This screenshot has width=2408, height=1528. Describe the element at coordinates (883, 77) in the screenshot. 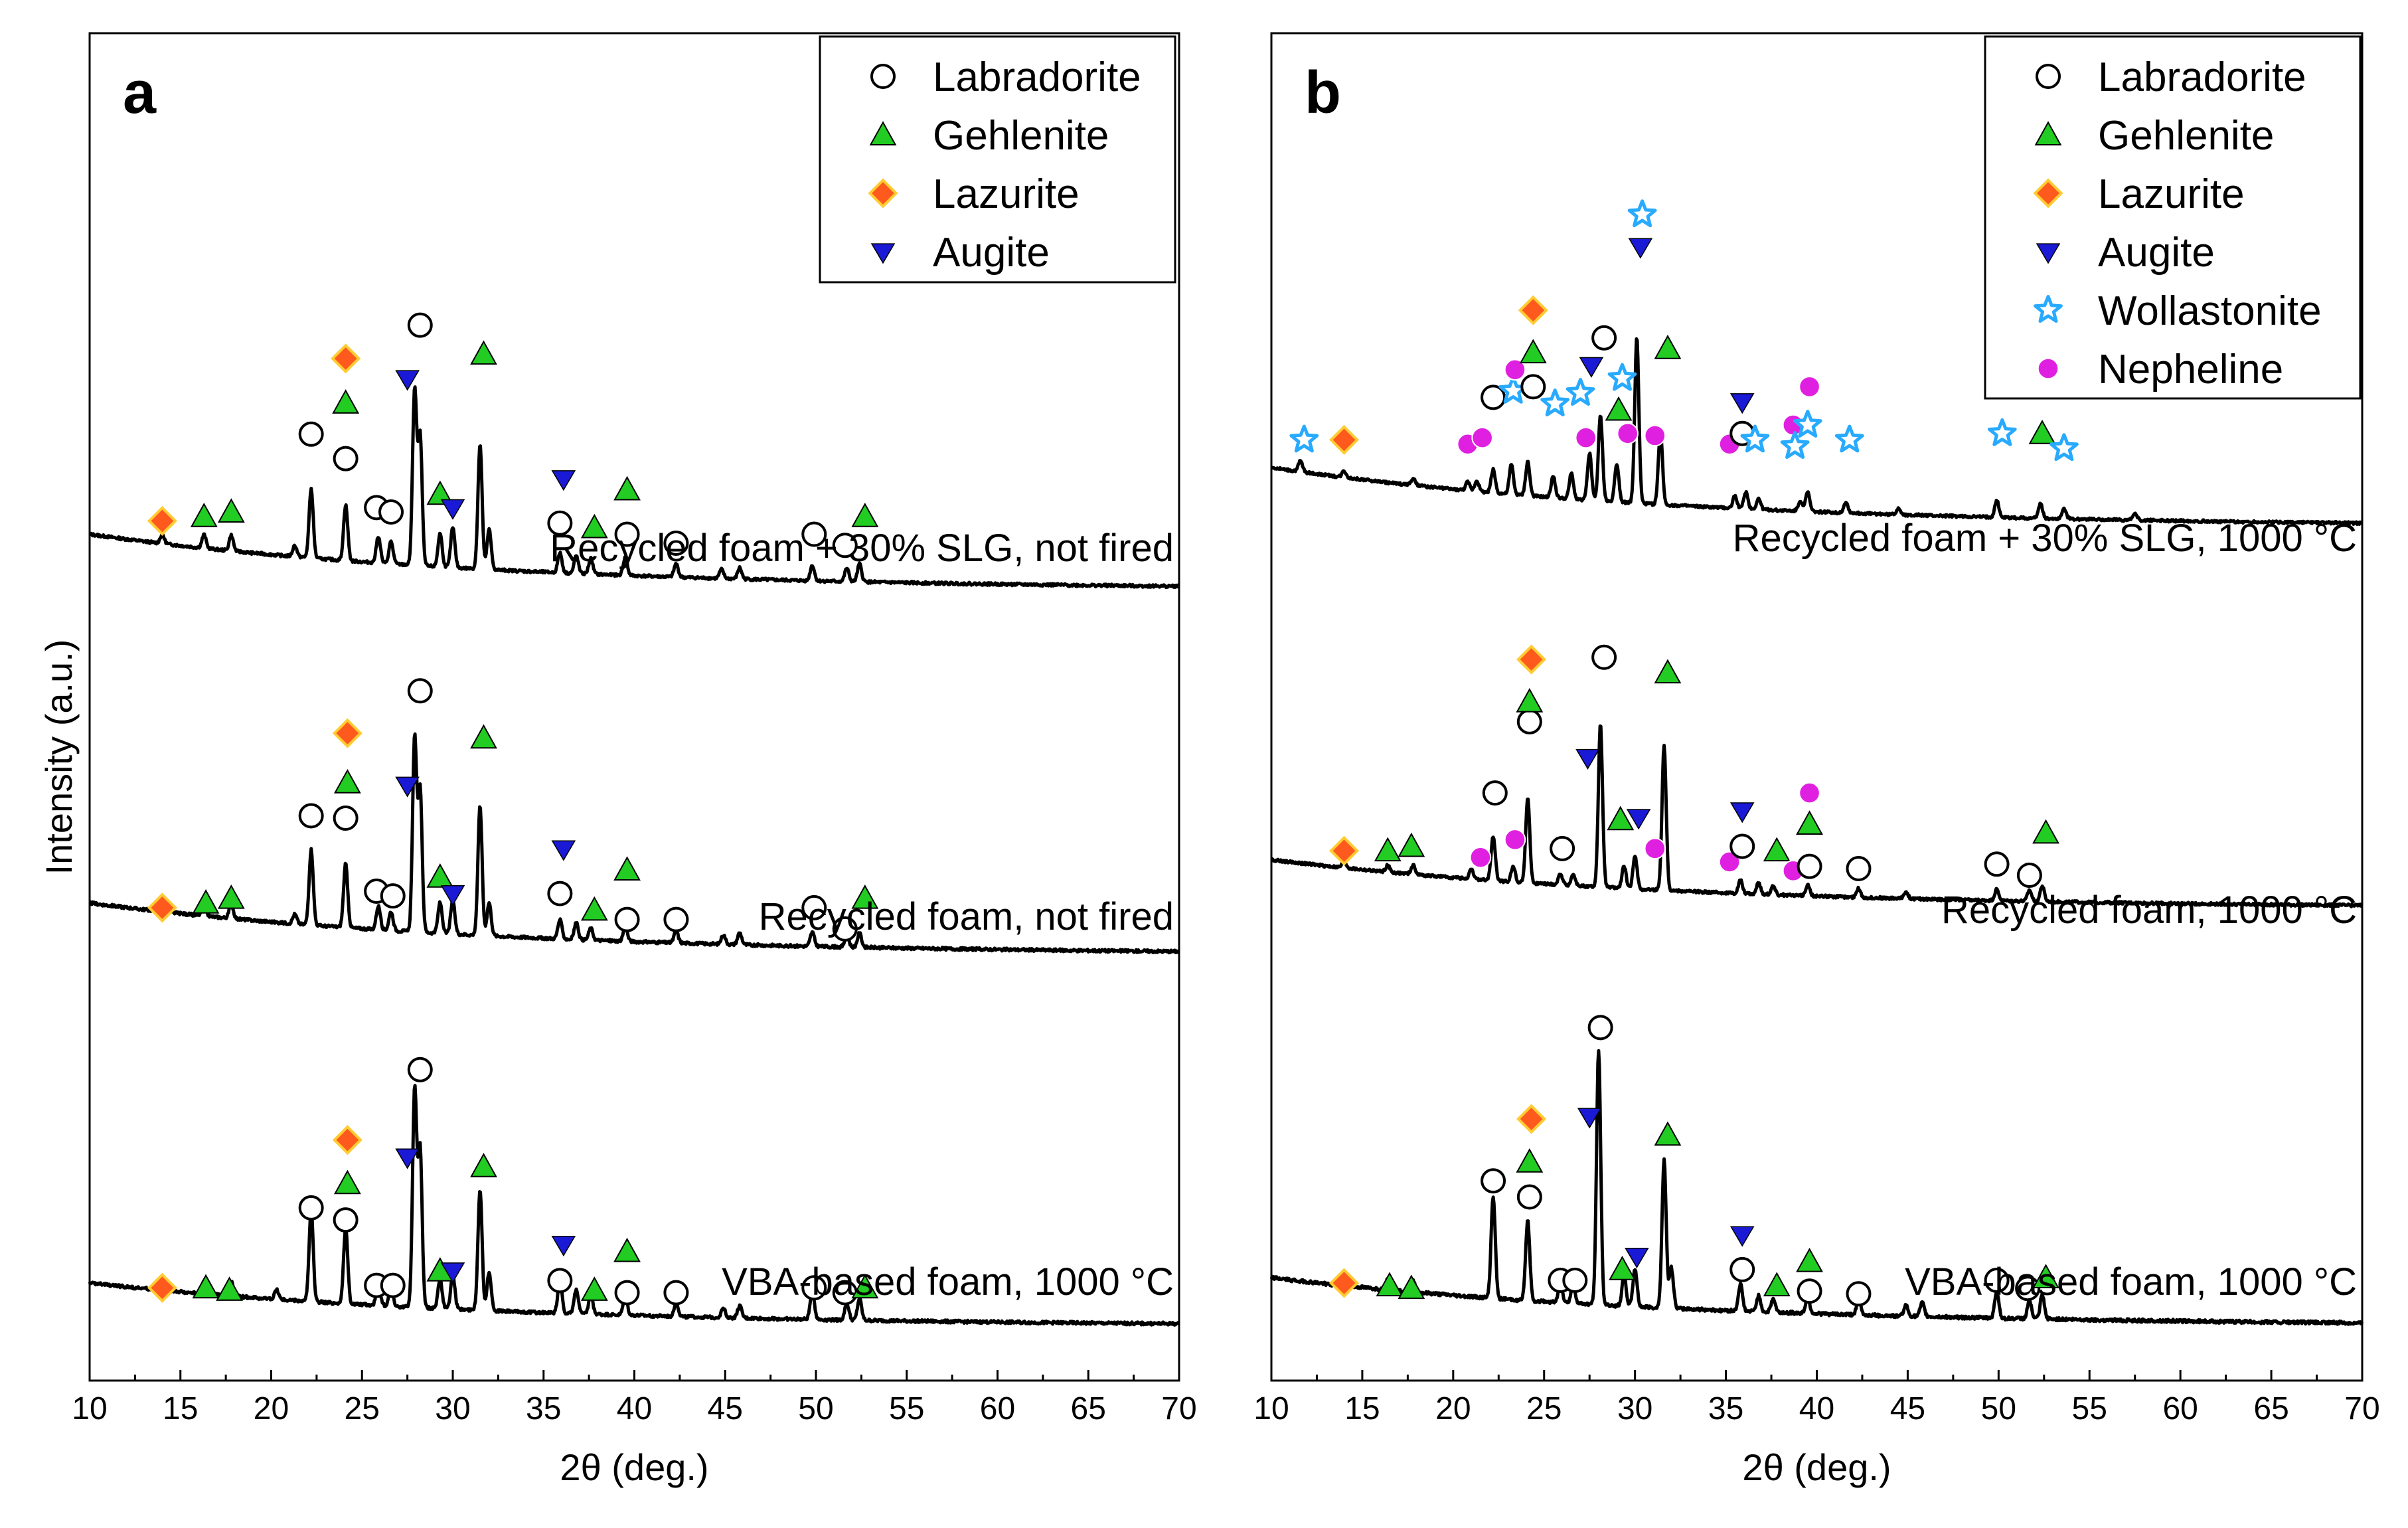

I see `legend-labradorite-icon` at that location.